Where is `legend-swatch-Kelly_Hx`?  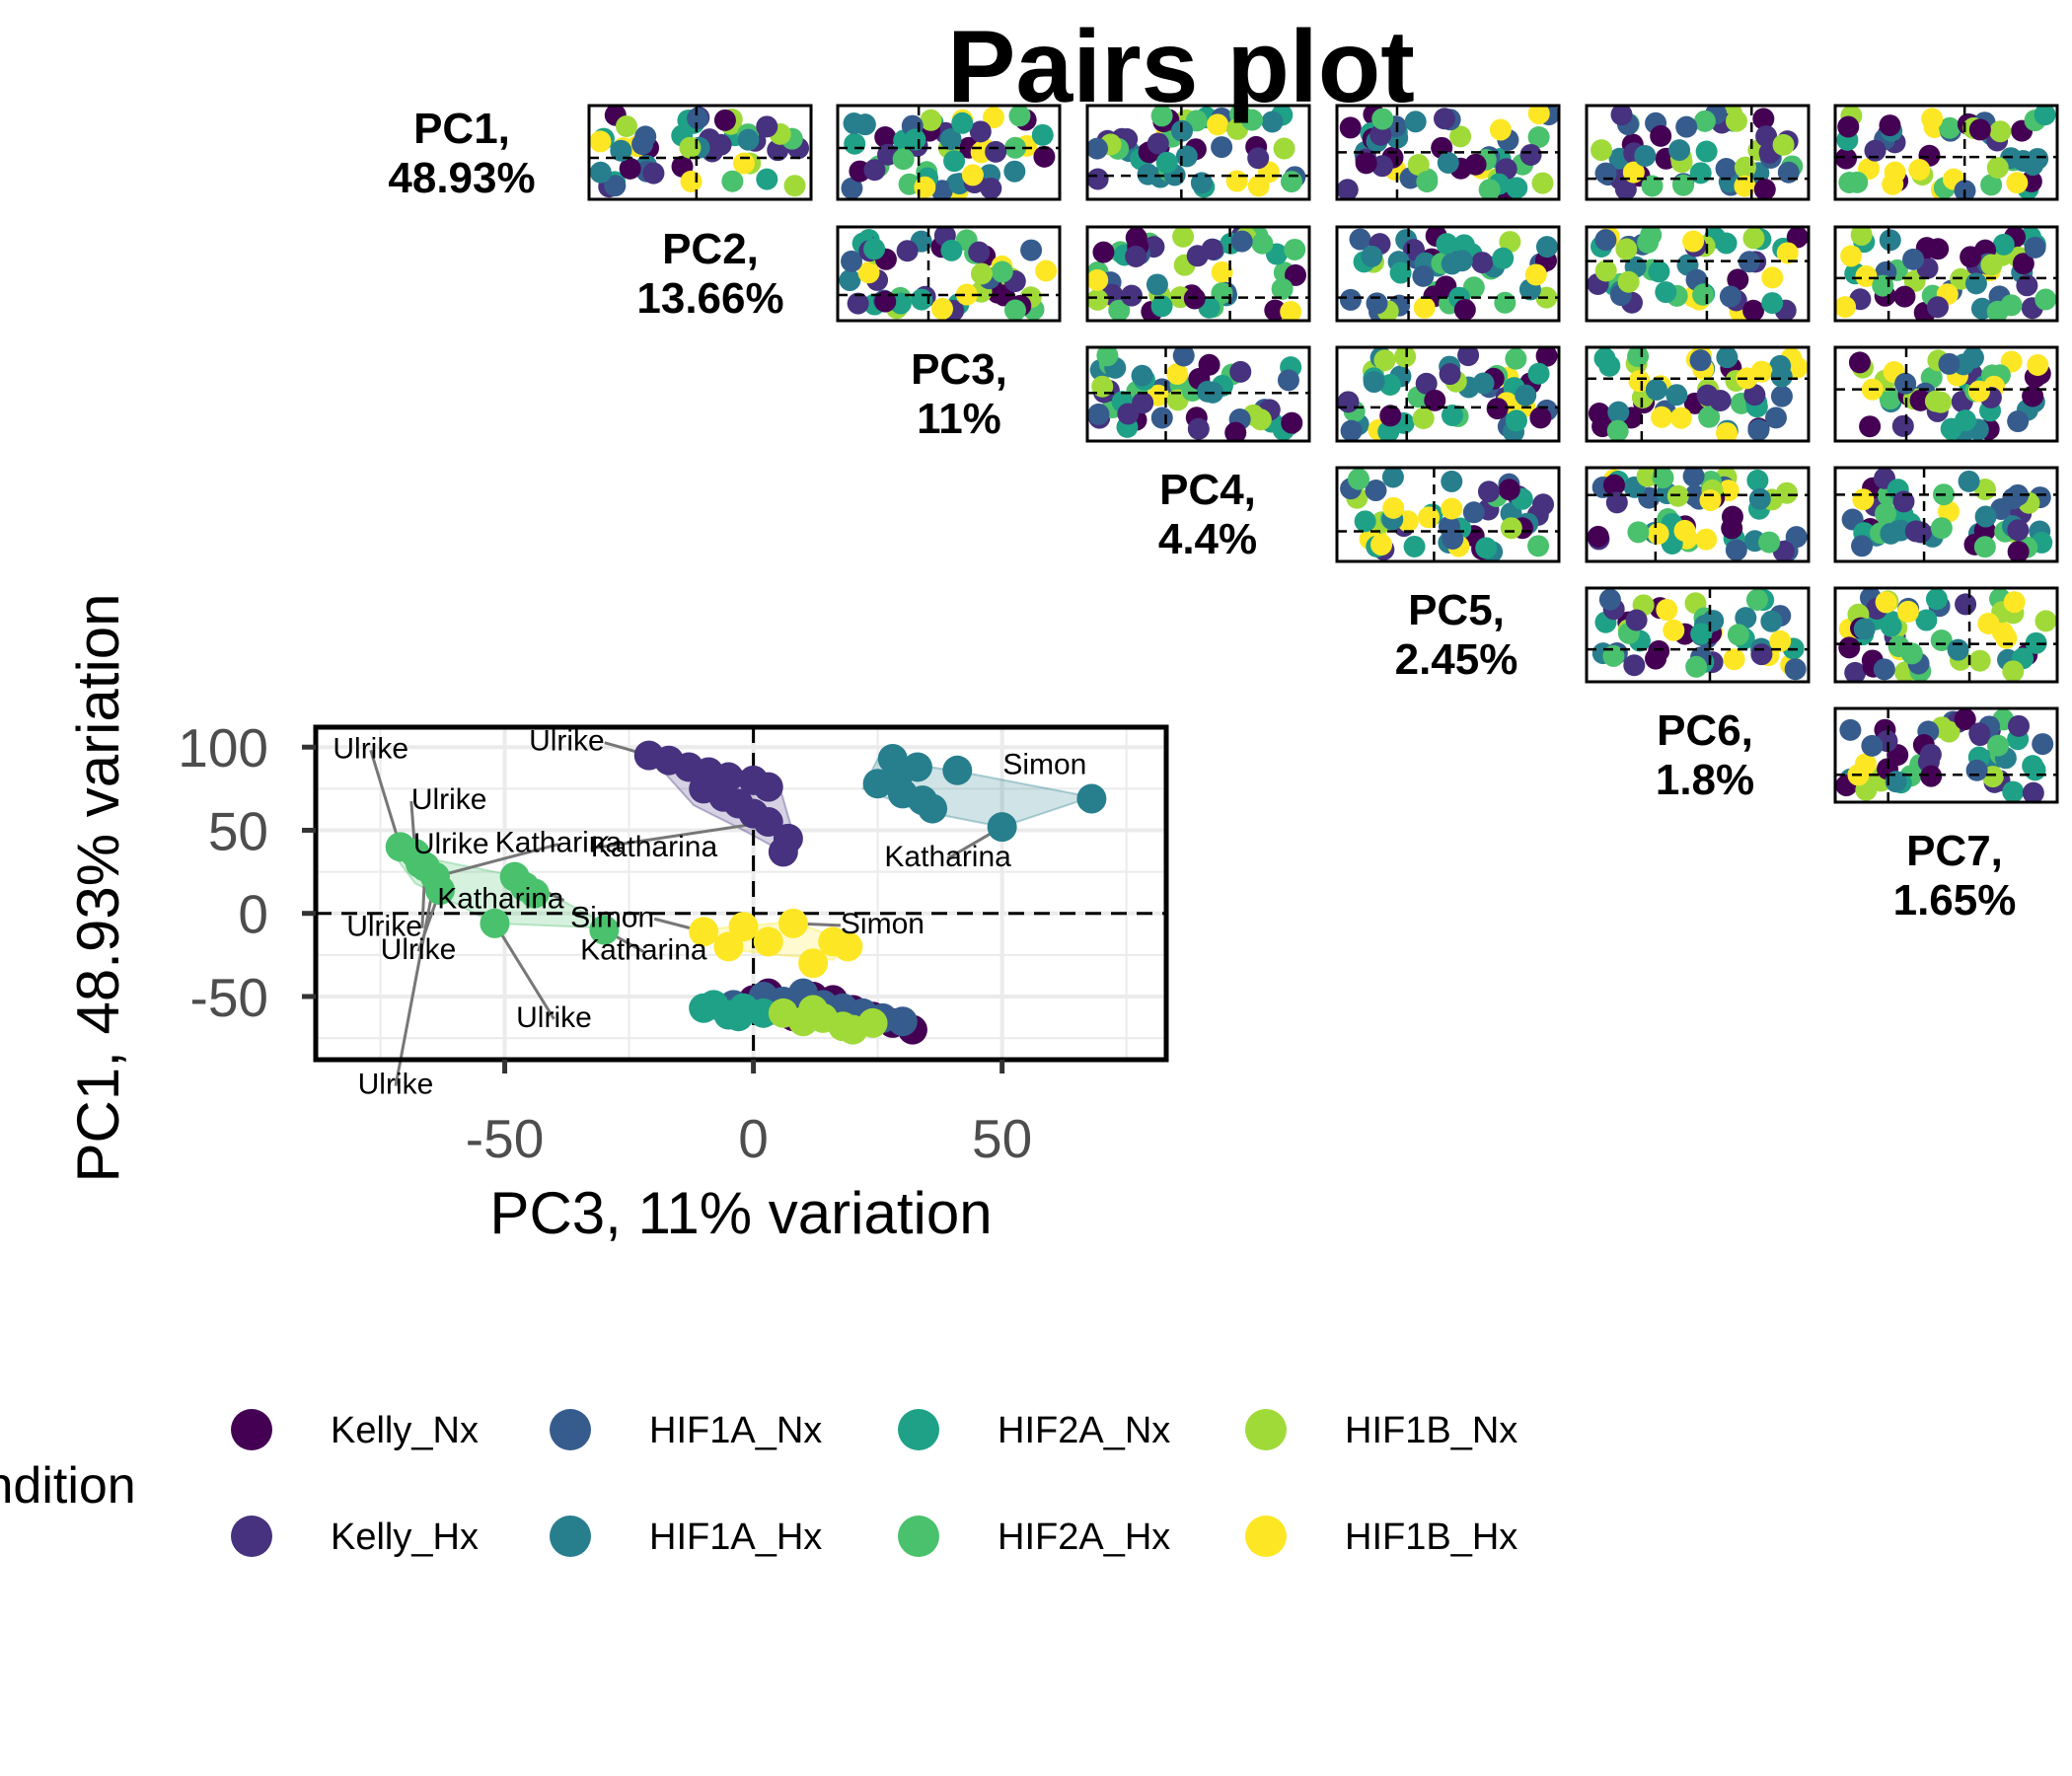 legend-swatch-Kelly_Hx is located at coordinates (252, 1536).